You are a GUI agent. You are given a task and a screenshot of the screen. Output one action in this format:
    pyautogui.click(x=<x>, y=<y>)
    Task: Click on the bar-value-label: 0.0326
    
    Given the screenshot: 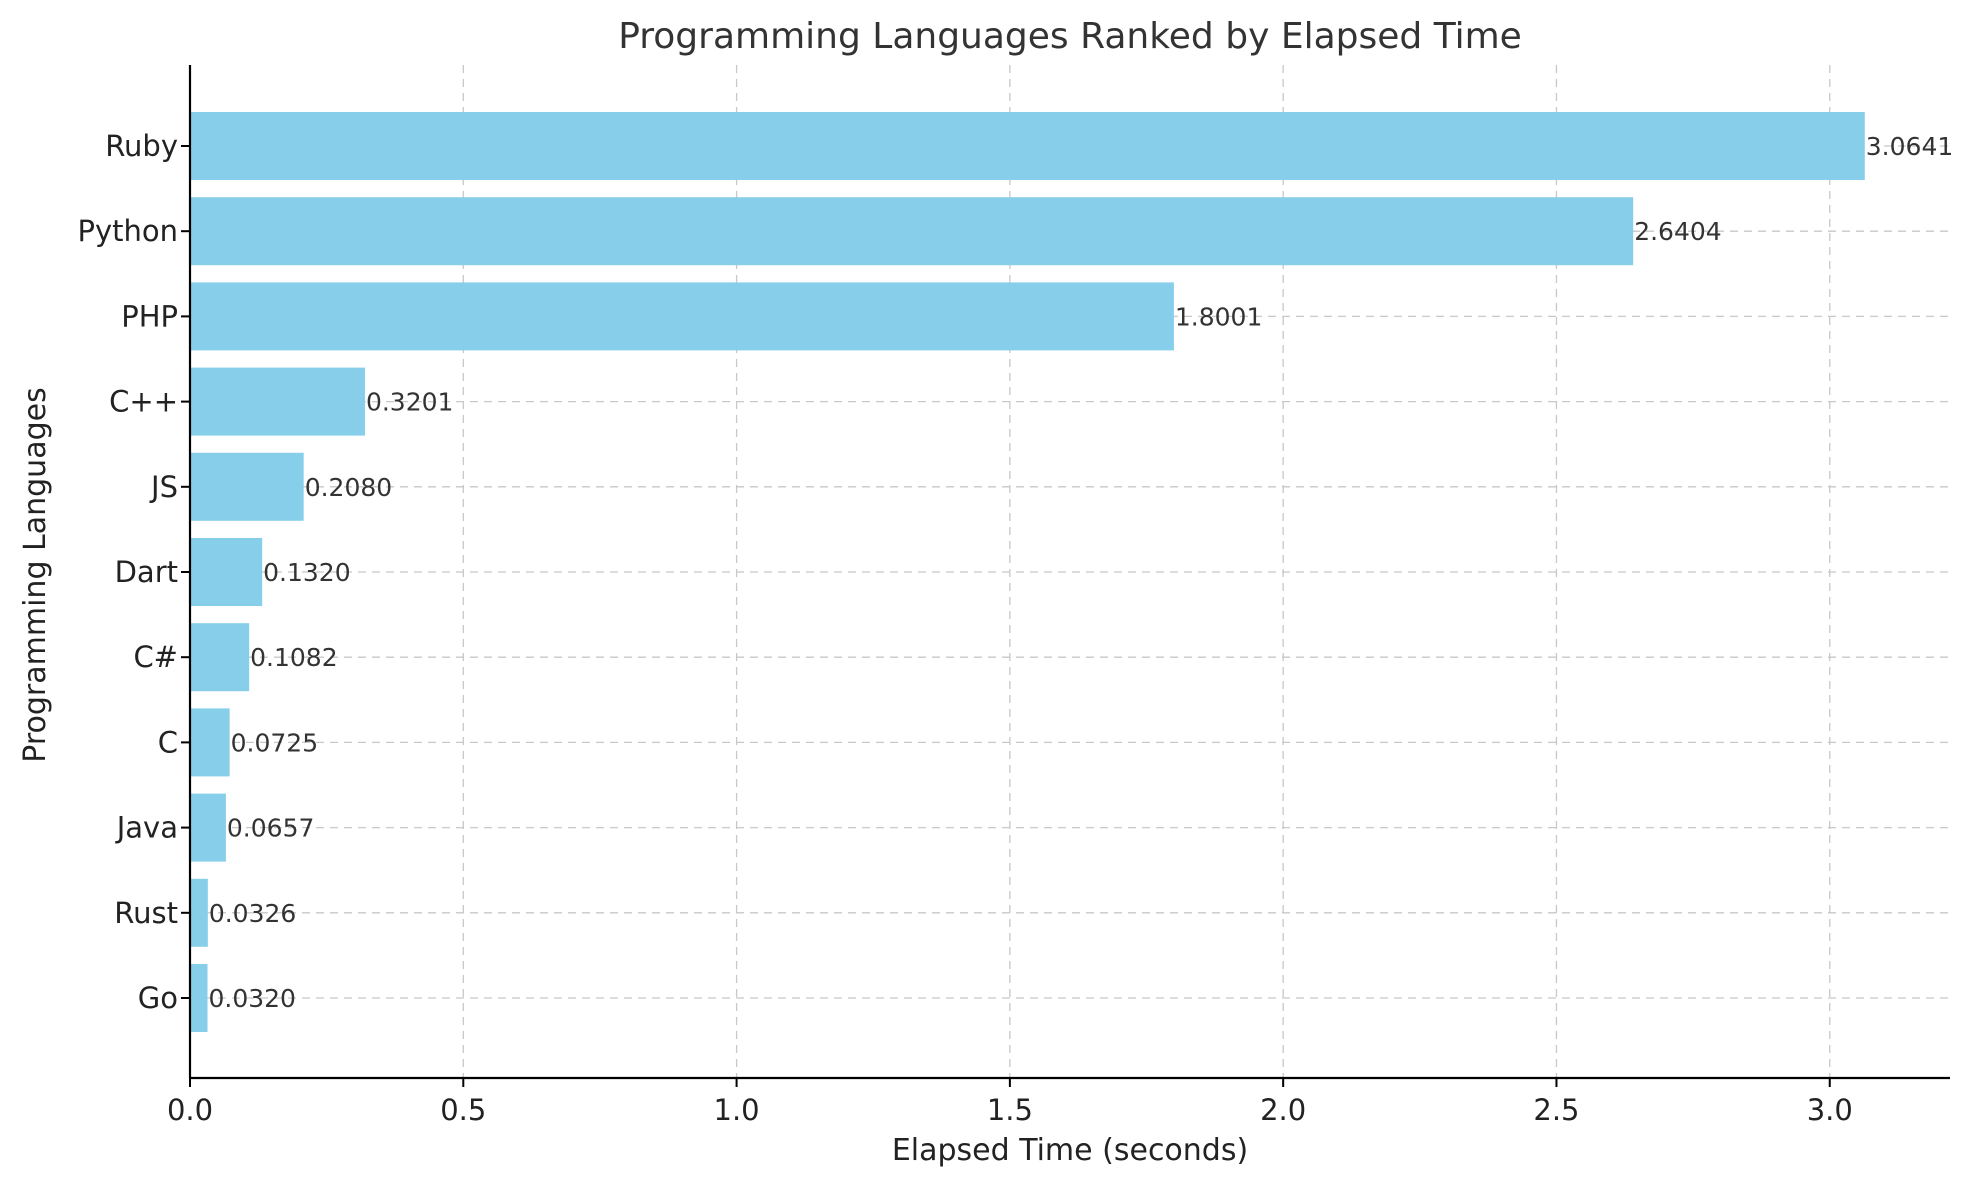 What is the action you would take?
    pyautogui.click(x=252, y=913)
    